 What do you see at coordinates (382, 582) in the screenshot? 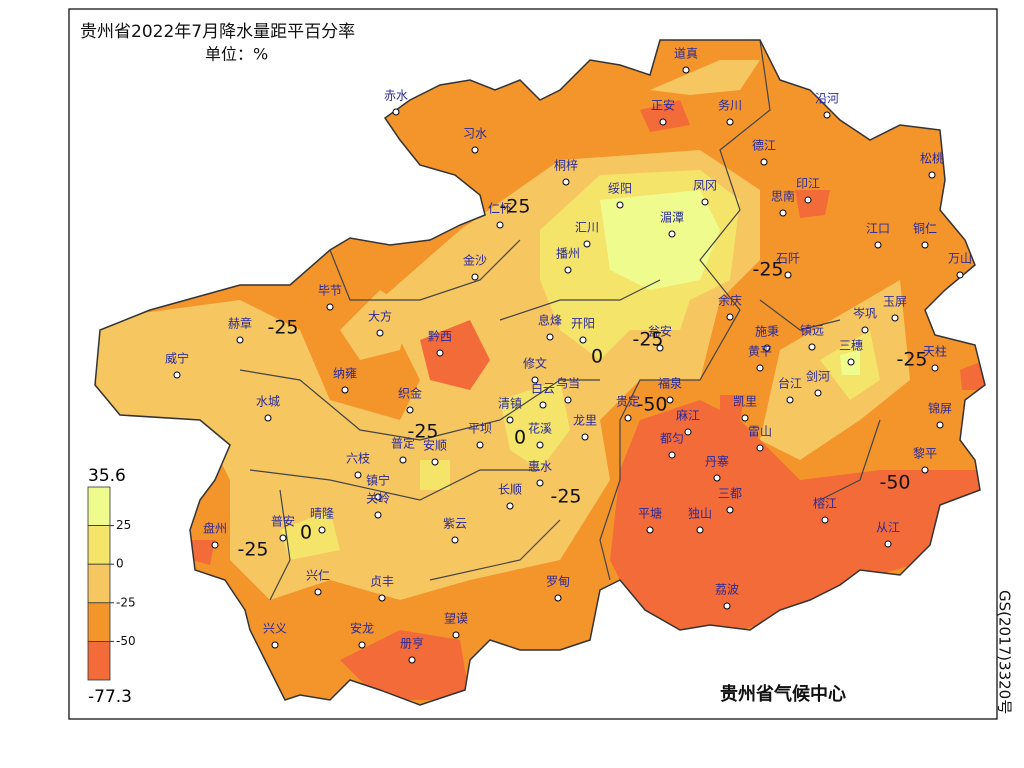
I see `station-name: 贞丰` at bounding box center [382, 582].